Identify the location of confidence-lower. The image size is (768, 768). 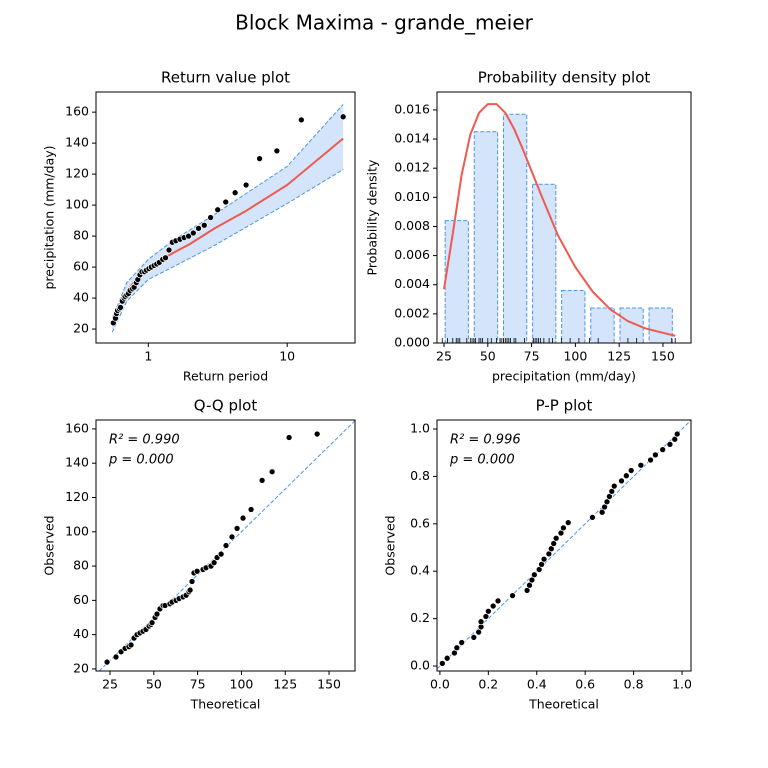
(227, 251).